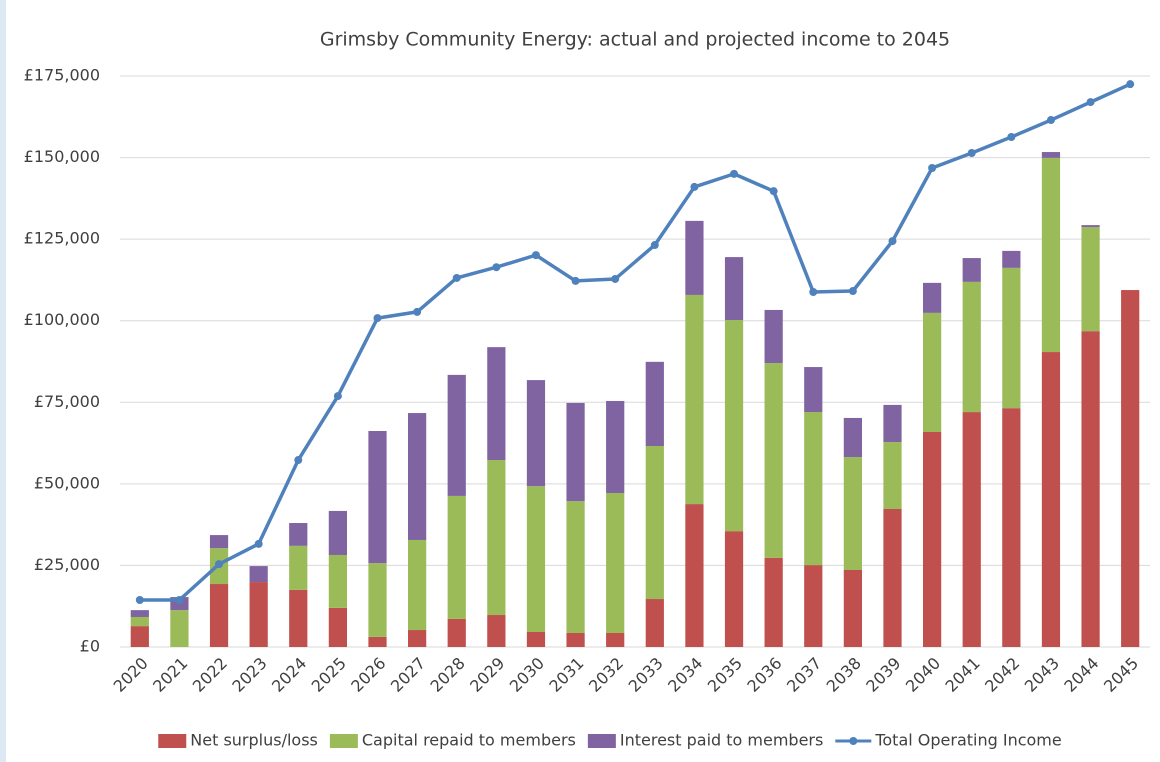 The width and height of the screenshot is (1160, 762). Describe the element at coordinates (62, 238) in the screenshot. I see `y-tick-label: £125,000` at that location.